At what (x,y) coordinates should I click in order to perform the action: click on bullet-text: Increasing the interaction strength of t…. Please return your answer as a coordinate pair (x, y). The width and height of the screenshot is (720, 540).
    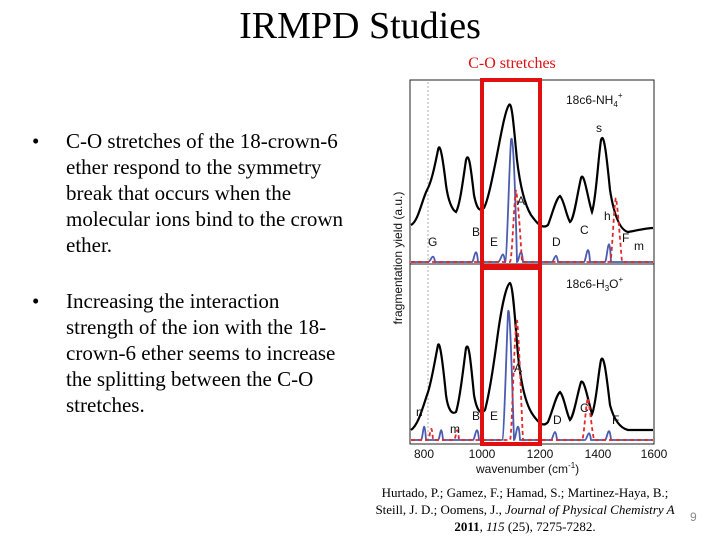
    Looking at the image, I should click on (201, 353).